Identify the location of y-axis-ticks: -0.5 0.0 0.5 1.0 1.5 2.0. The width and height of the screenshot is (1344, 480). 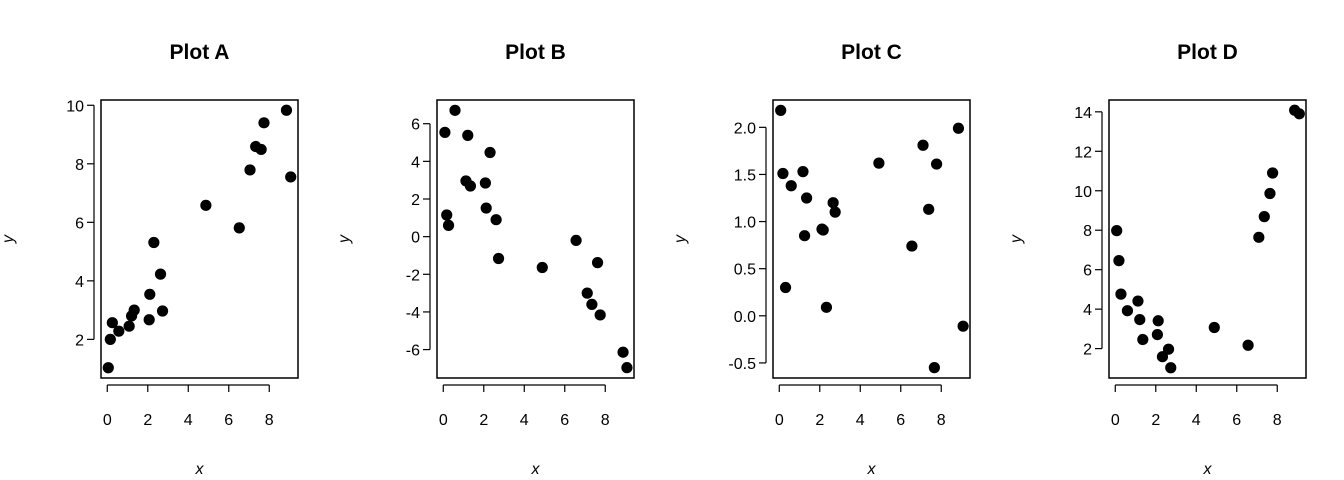
(747, 246).